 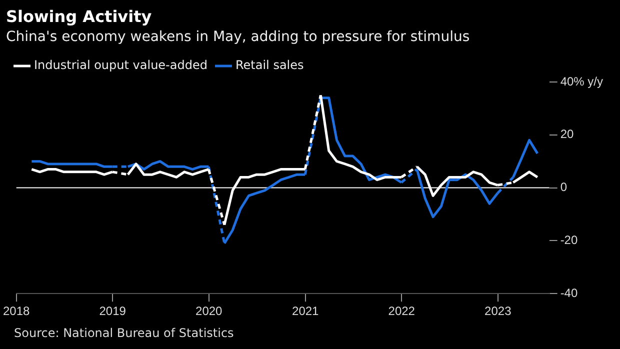 I want to click on x-tick-label: 2022, so click(x=402, y=311).